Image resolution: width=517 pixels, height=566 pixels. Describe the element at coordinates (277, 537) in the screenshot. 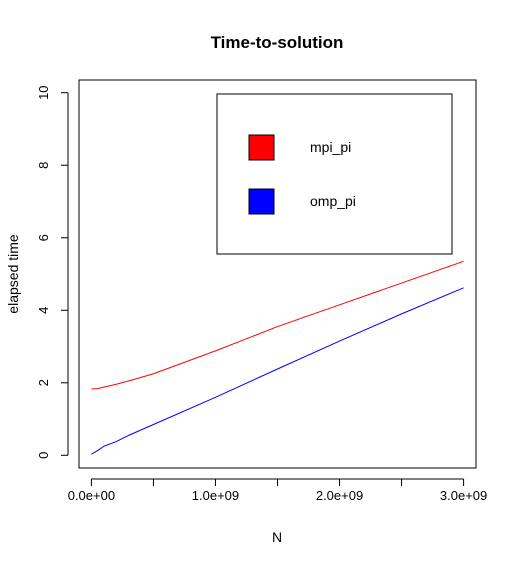

I see `x-axis-label: N` at that location.